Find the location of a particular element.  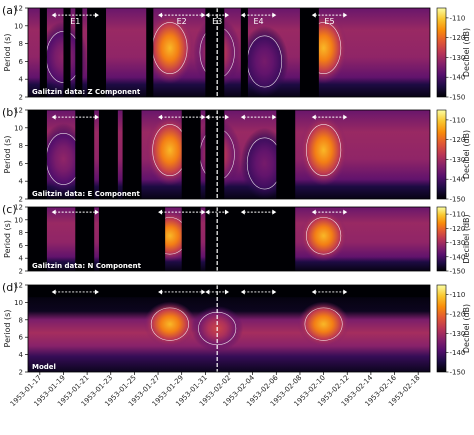

colorbar-tick-label: -140 is located at coordinates (458, 78).